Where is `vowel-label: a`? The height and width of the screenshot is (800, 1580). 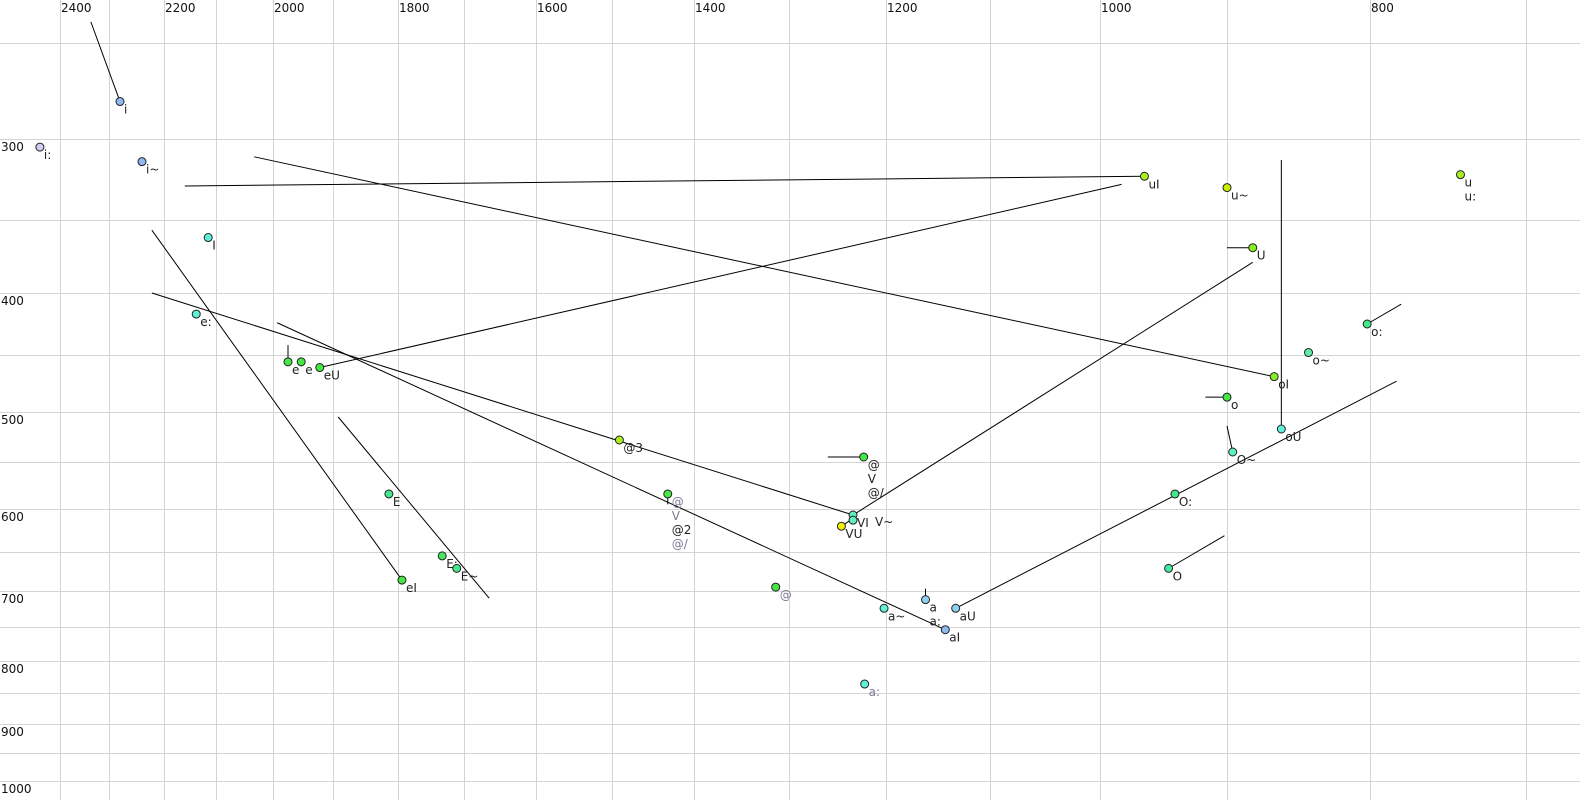
vowel-label: a is located at coordinates (933, 608).